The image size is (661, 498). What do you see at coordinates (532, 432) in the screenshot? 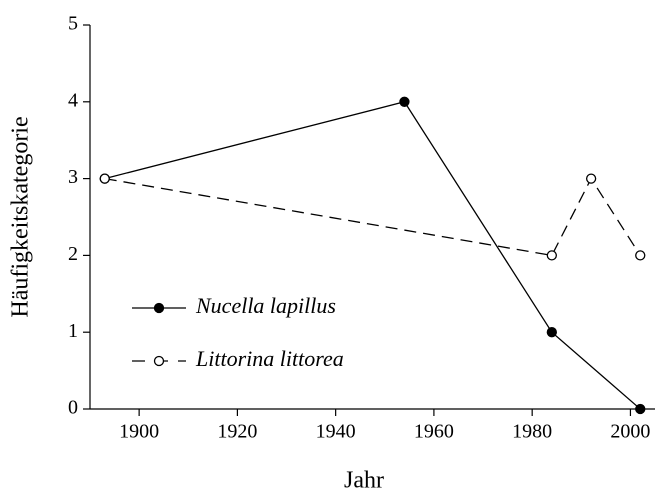
I see `x-tick-label: 1980` at bounding box center [532, 432].